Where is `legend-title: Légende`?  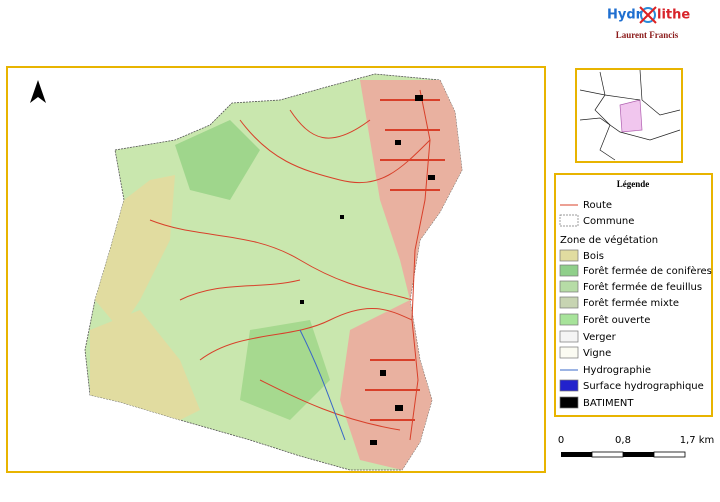
legend-title: Légende is located at coordinates (633, 184).